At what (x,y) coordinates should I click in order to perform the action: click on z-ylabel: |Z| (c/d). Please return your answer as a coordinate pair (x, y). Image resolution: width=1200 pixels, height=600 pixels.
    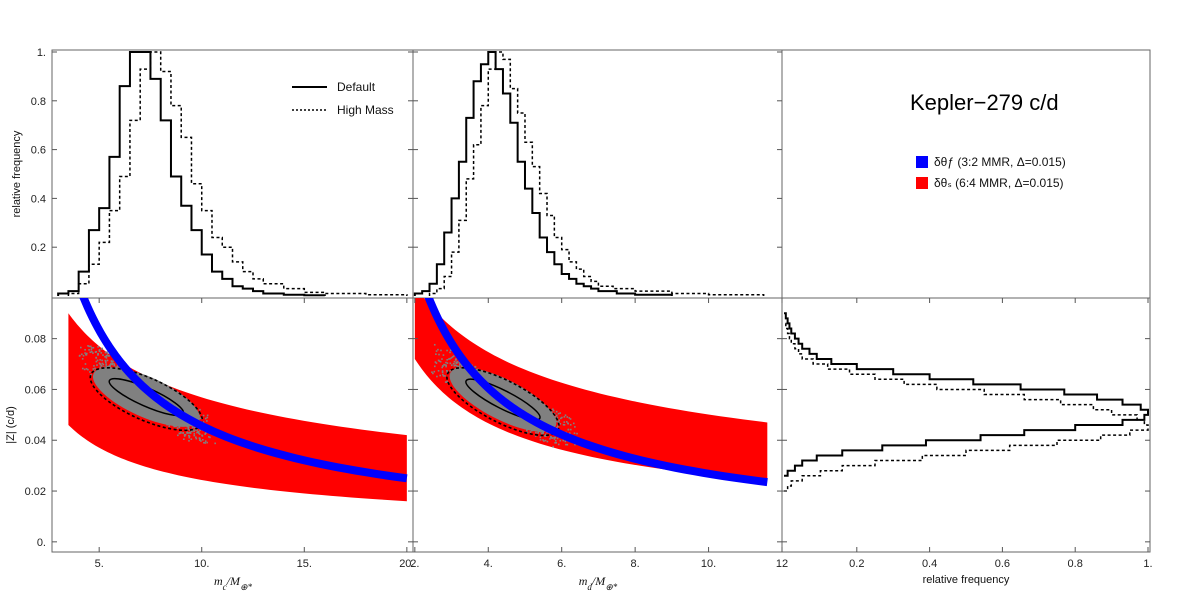
    Looking at the image, I should click on (11, 425).